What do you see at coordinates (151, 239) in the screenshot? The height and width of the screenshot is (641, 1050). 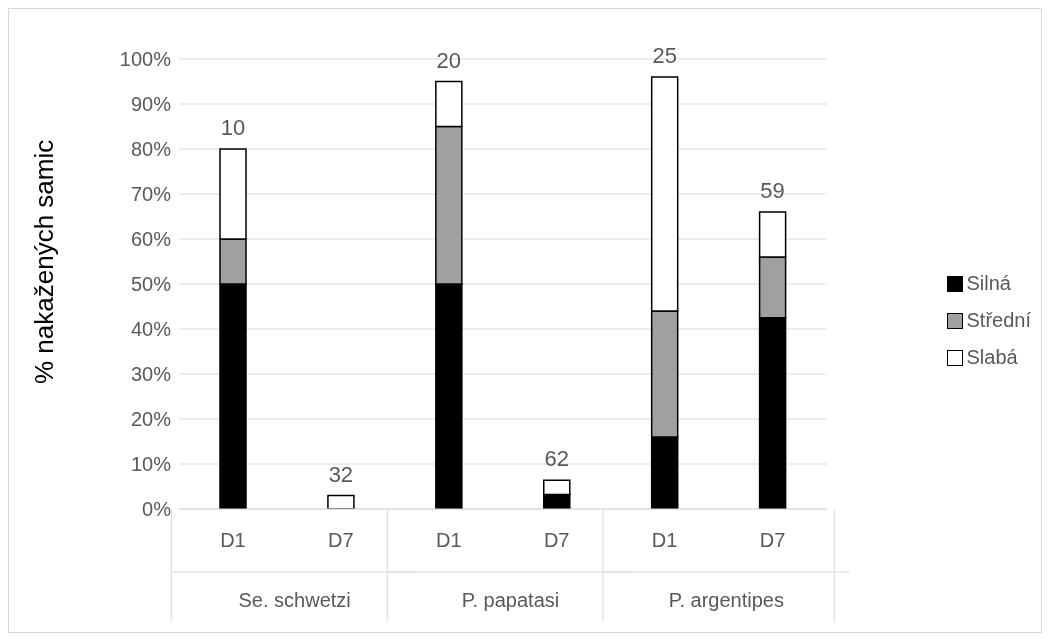 I see `y-tick-label: 60%` at bounding box center [151, 239].